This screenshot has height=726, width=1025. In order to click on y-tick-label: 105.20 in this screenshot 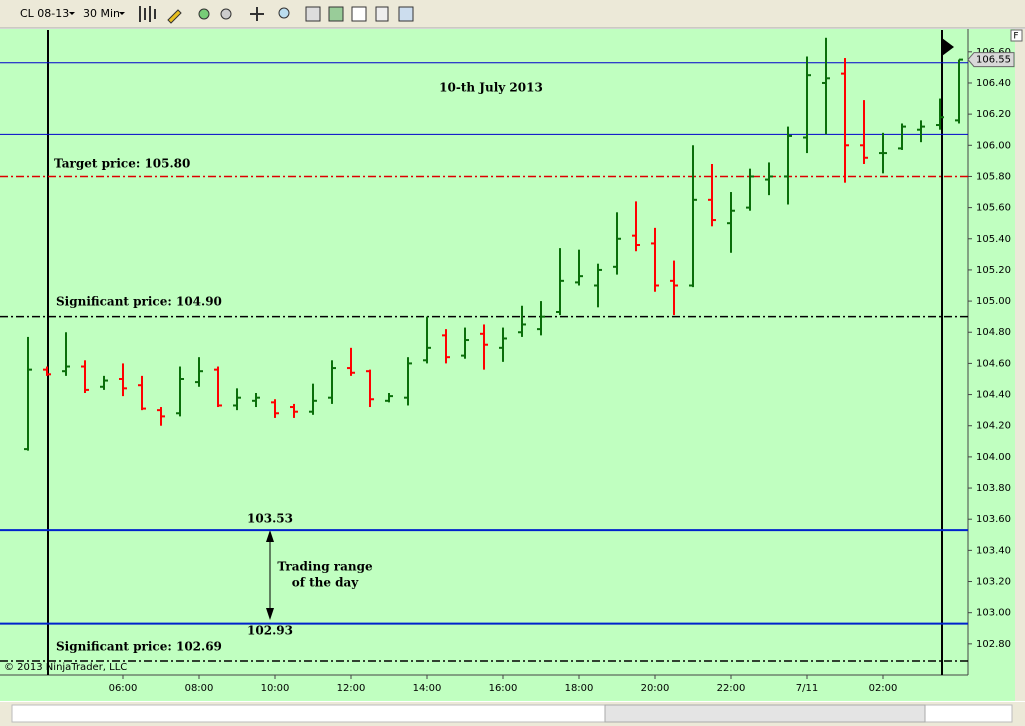, I will do `click(993, 270)`.